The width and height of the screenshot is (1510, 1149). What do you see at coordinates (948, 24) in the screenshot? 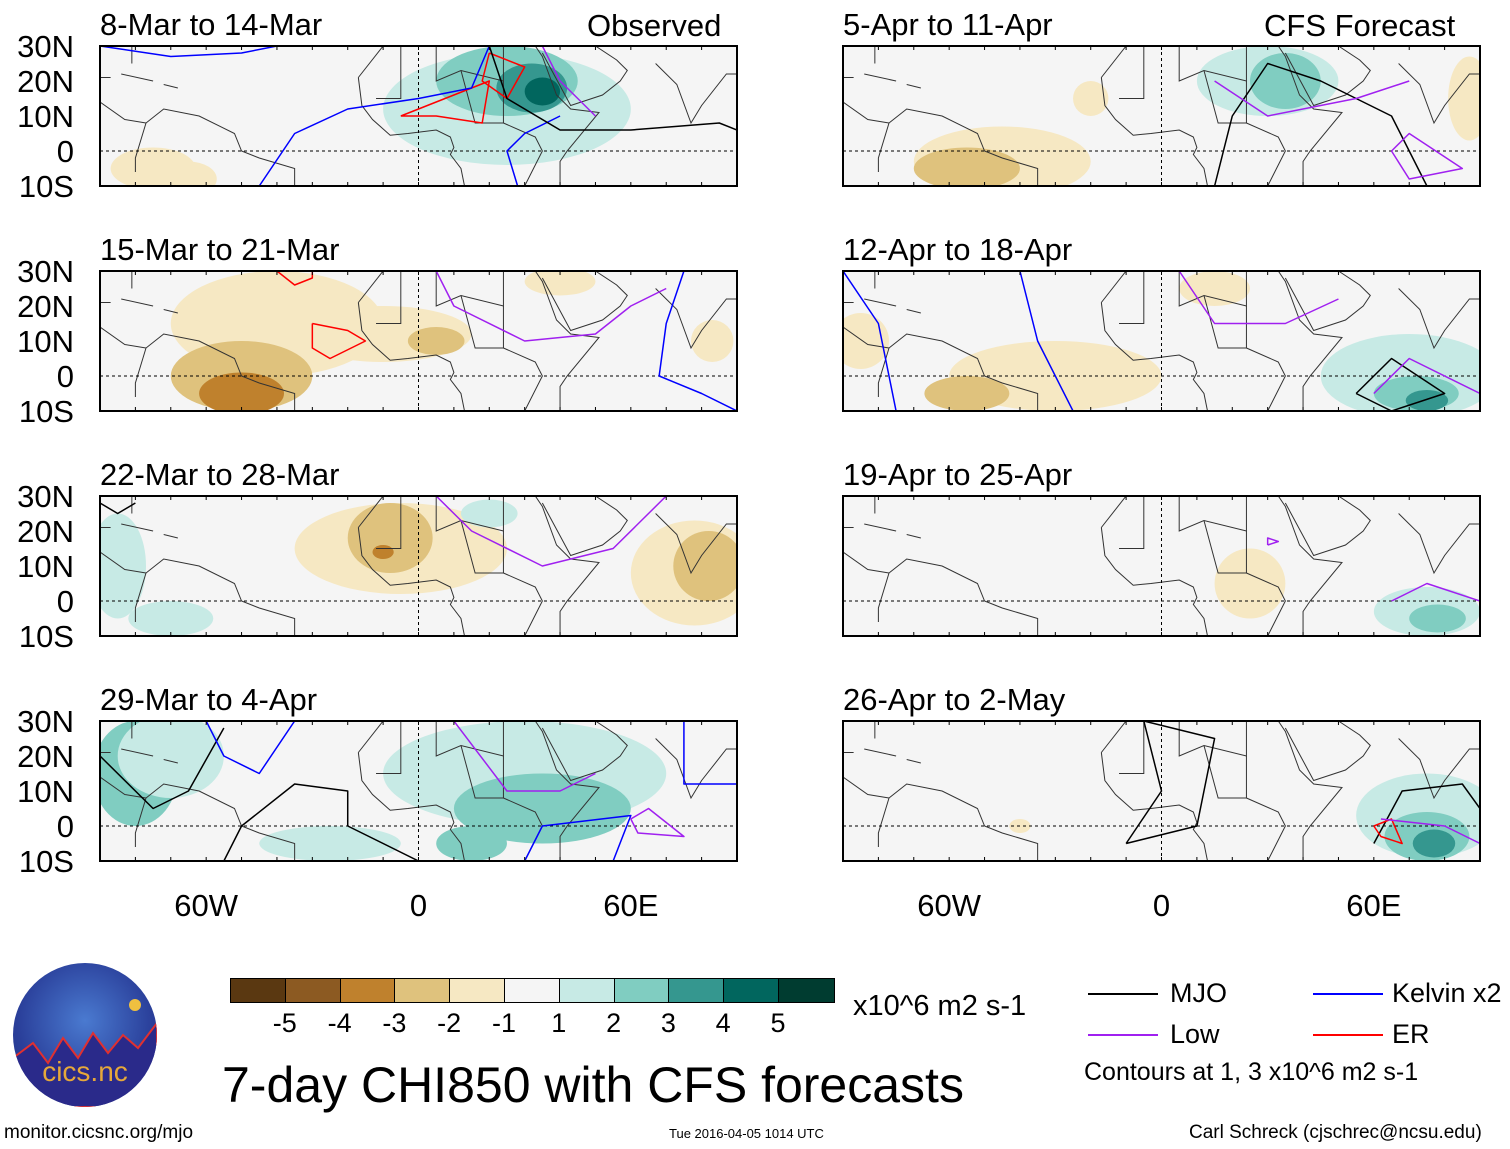
I see `panel-title: 5-Apr to 11-Apr` at bounding box center [948, 24].